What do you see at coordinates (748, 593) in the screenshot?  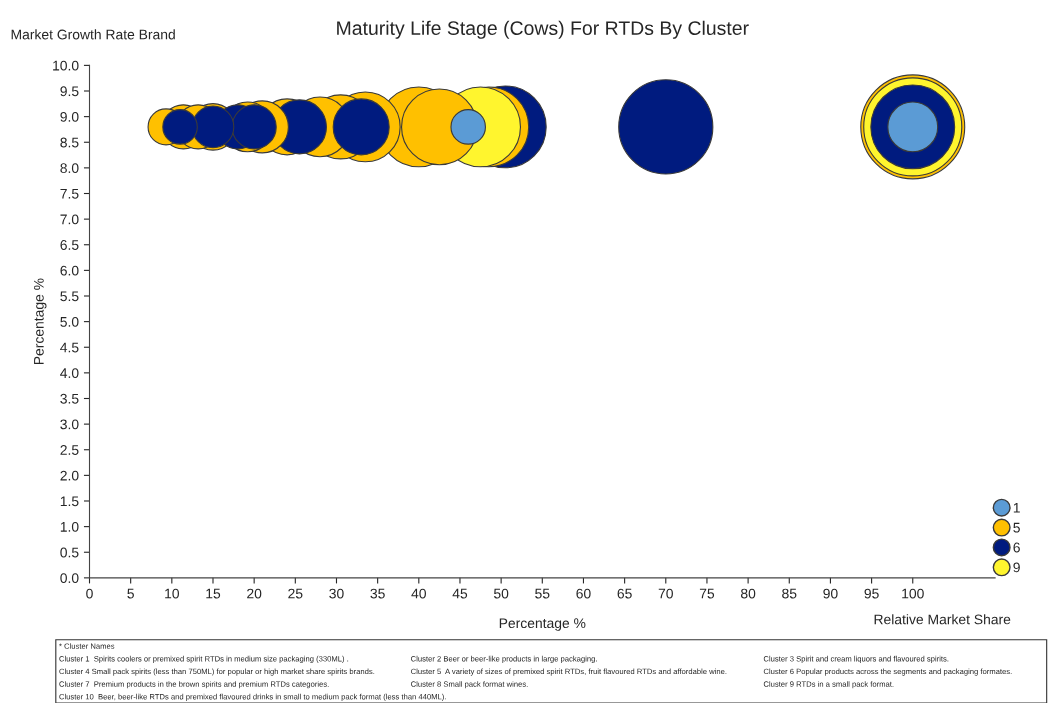 I see `x-tick-label: 80` at bounding box center [748, 593].